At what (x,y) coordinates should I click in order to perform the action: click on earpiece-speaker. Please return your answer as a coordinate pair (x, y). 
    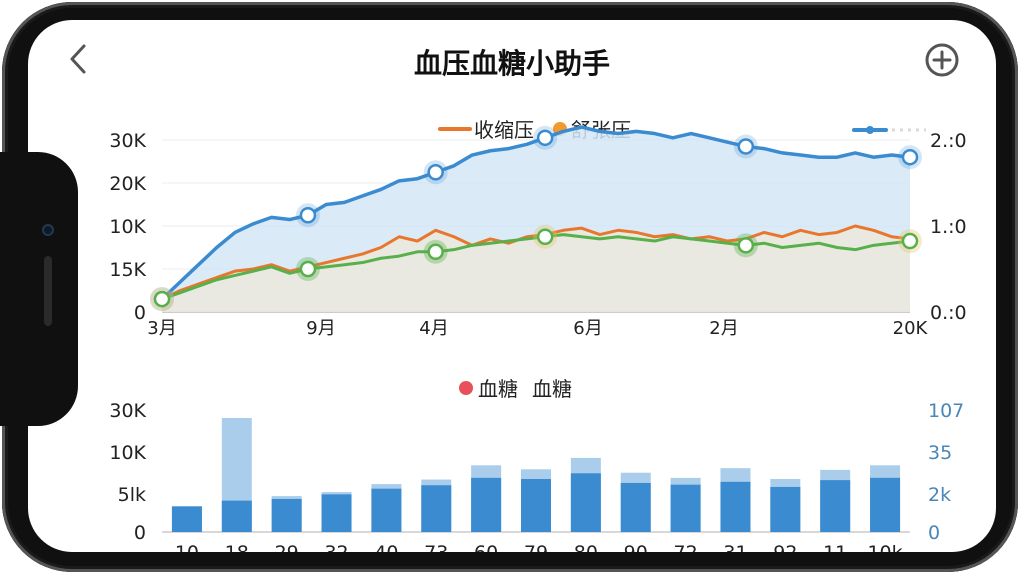
    Looking at the image, I should click on (48, 291).